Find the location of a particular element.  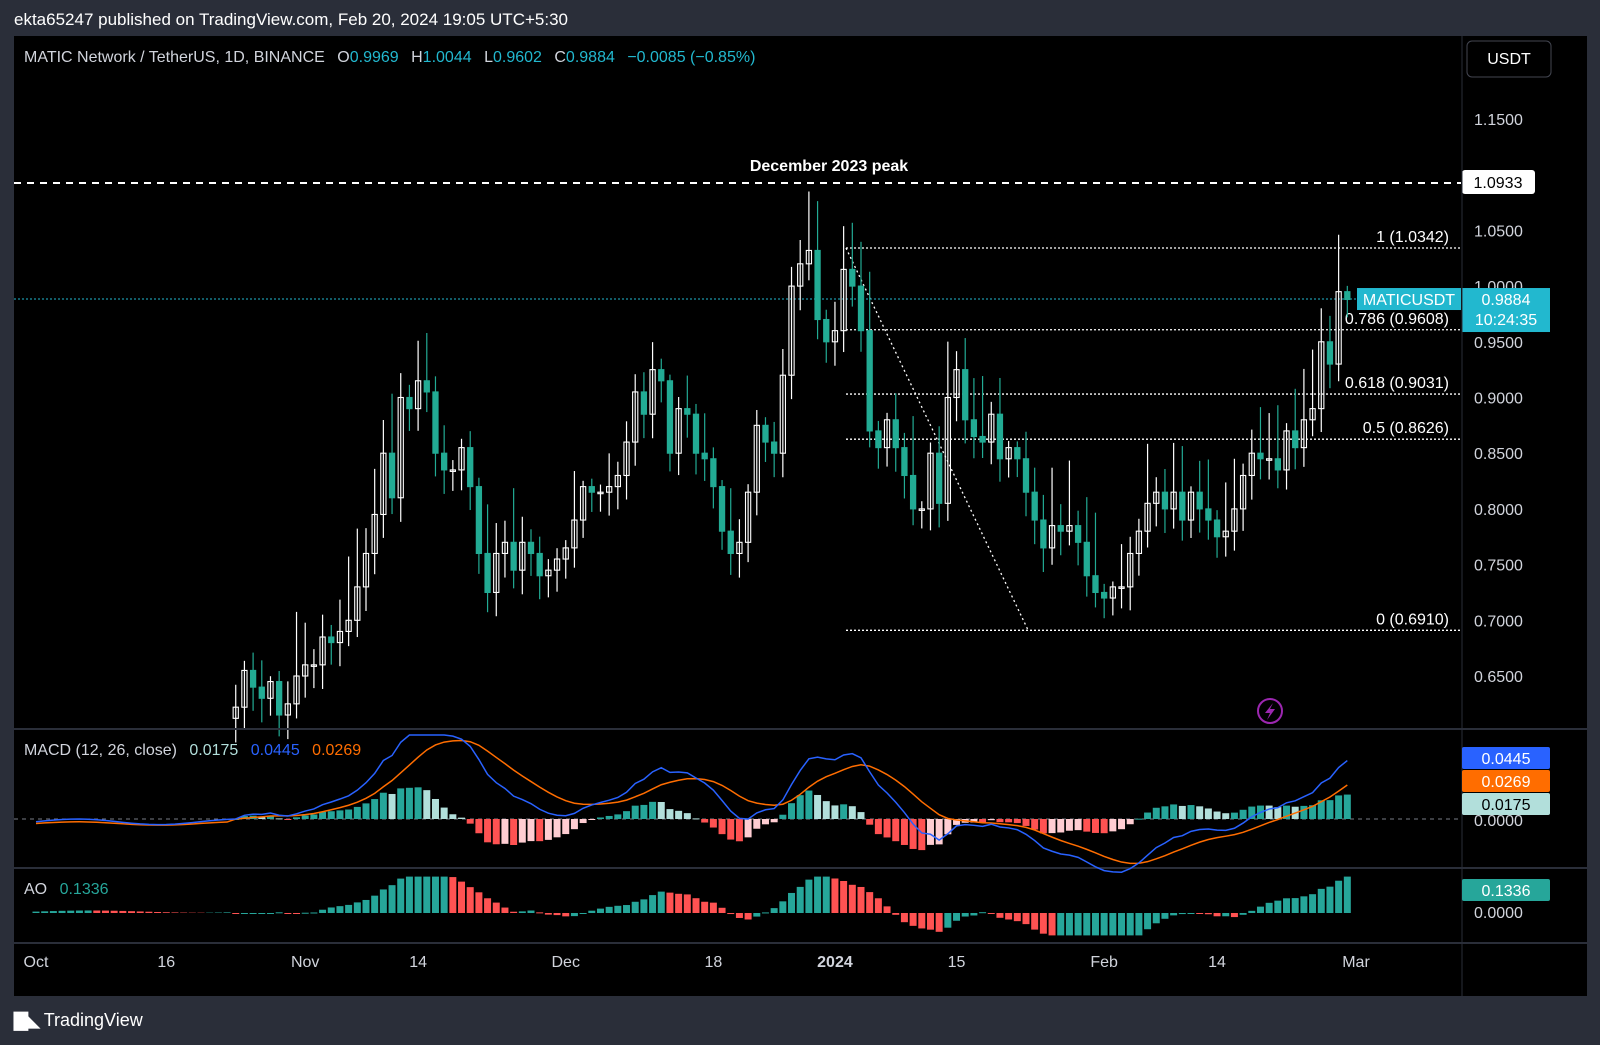

macd-line-value: 0.0445 is located at coordinates (275, 750).